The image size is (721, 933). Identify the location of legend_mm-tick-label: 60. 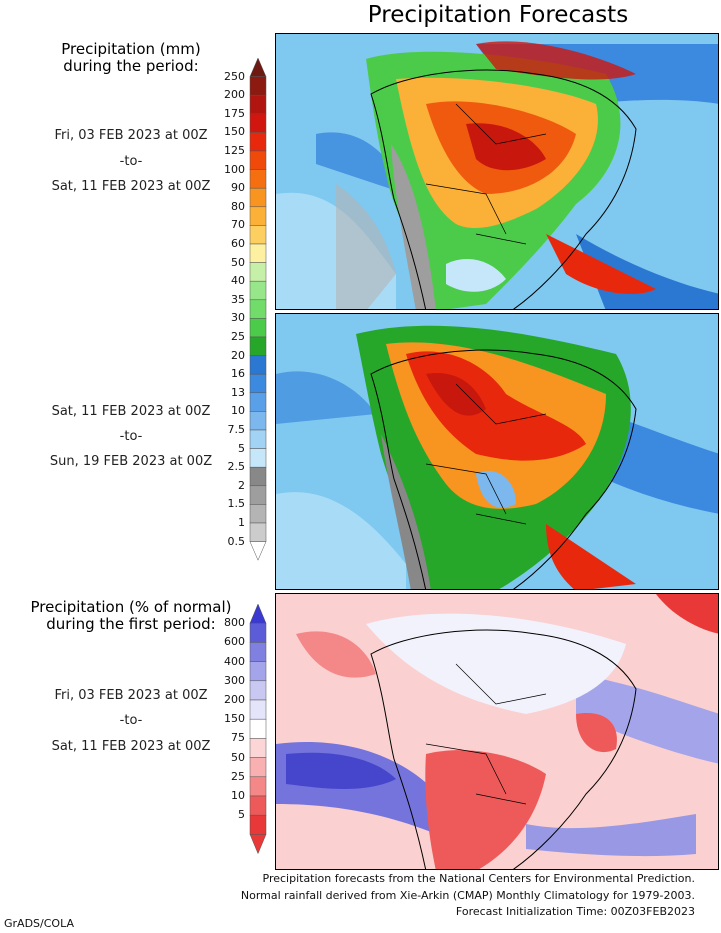
(238, 243).